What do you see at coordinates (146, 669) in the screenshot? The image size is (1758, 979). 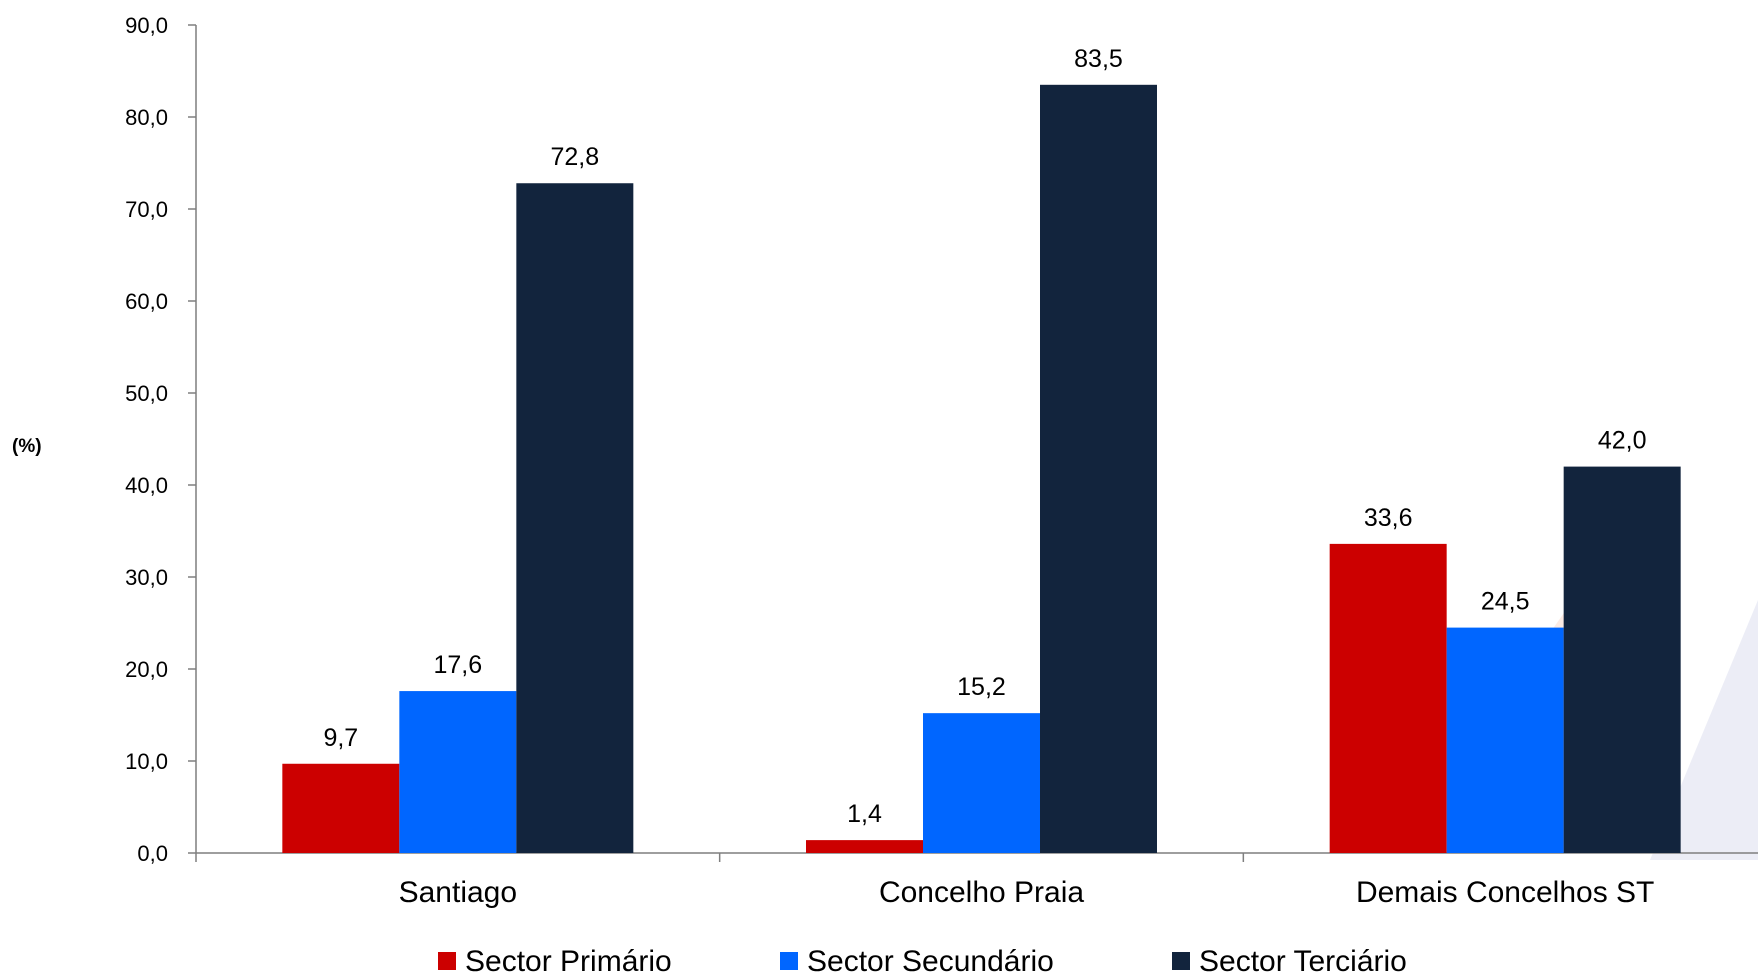 I see `y-tick-label: 20,0` at bounding box center [146, 669].